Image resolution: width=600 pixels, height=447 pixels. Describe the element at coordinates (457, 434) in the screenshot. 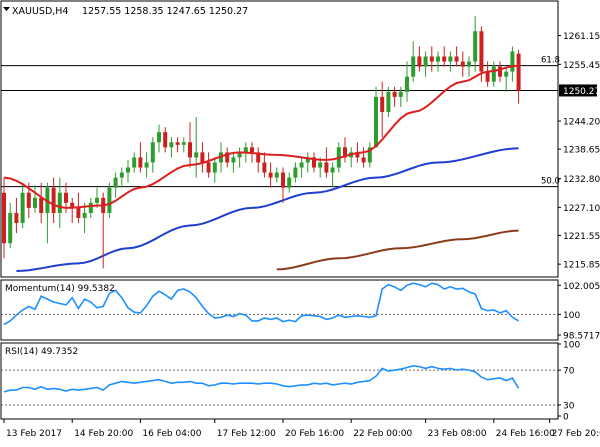

I see `x-tick-label: 23 Feb 08:00` at that location.